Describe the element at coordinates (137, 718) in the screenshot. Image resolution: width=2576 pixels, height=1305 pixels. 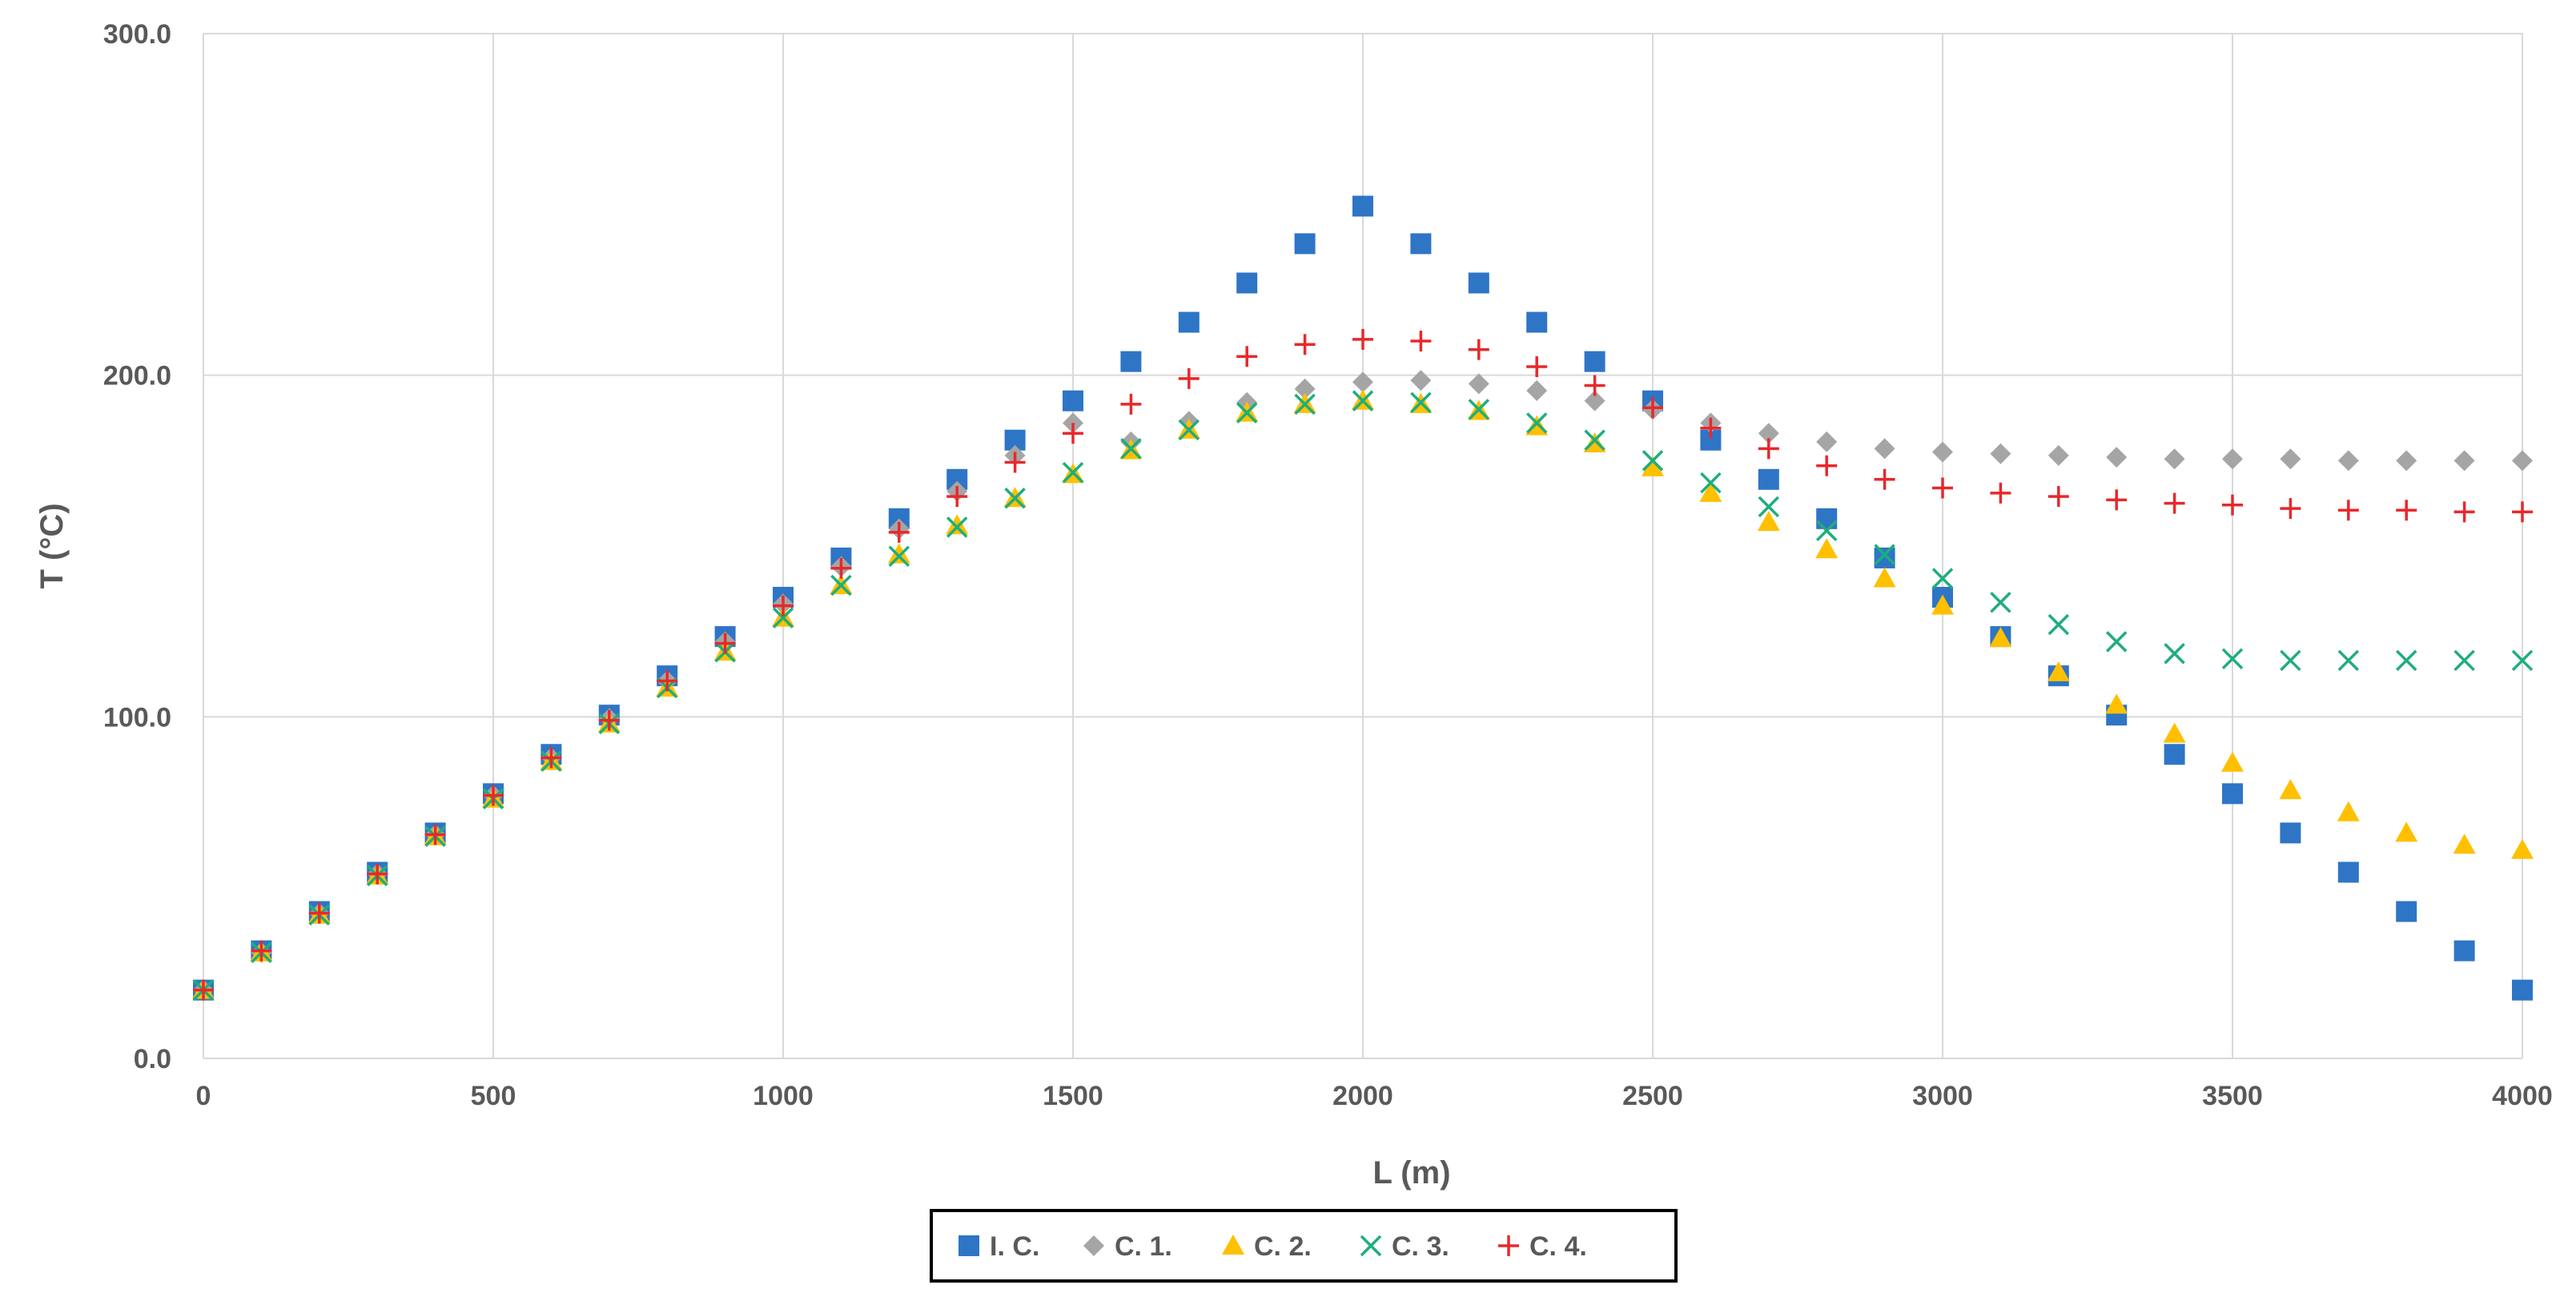
I see `y-tick-label: 100.0` at that location.